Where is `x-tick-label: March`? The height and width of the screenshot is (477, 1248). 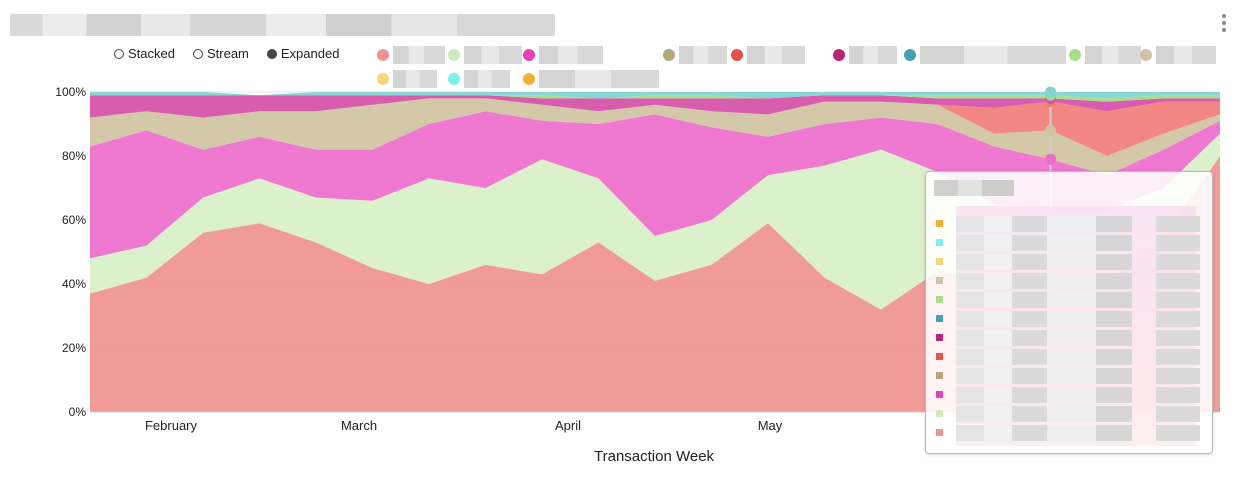 x-tick-label: March is located at coordinates (359, 425).